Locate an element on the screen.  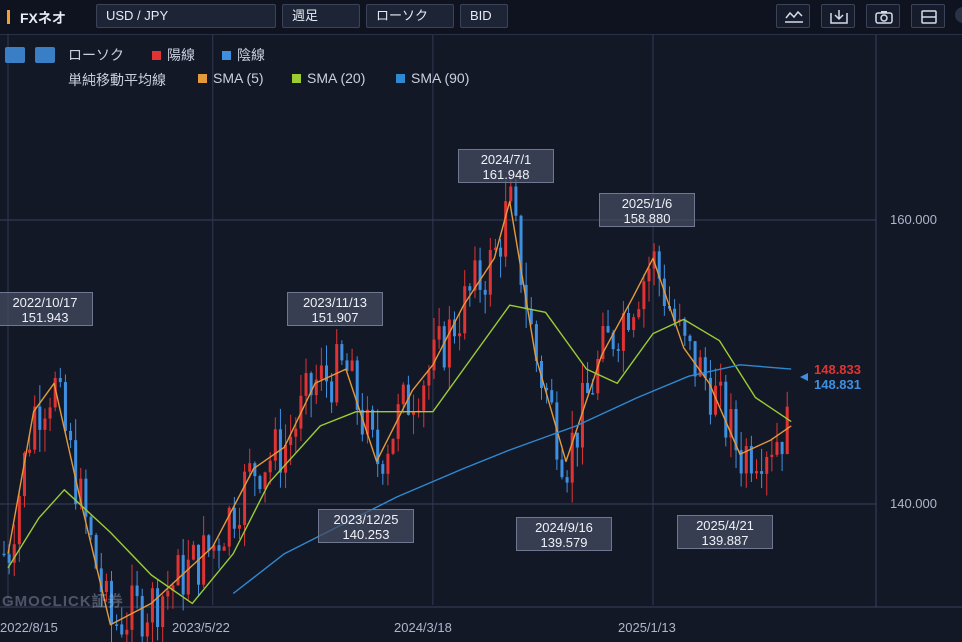
annotation-value: 151.907 is located at coordinates (335, 317).